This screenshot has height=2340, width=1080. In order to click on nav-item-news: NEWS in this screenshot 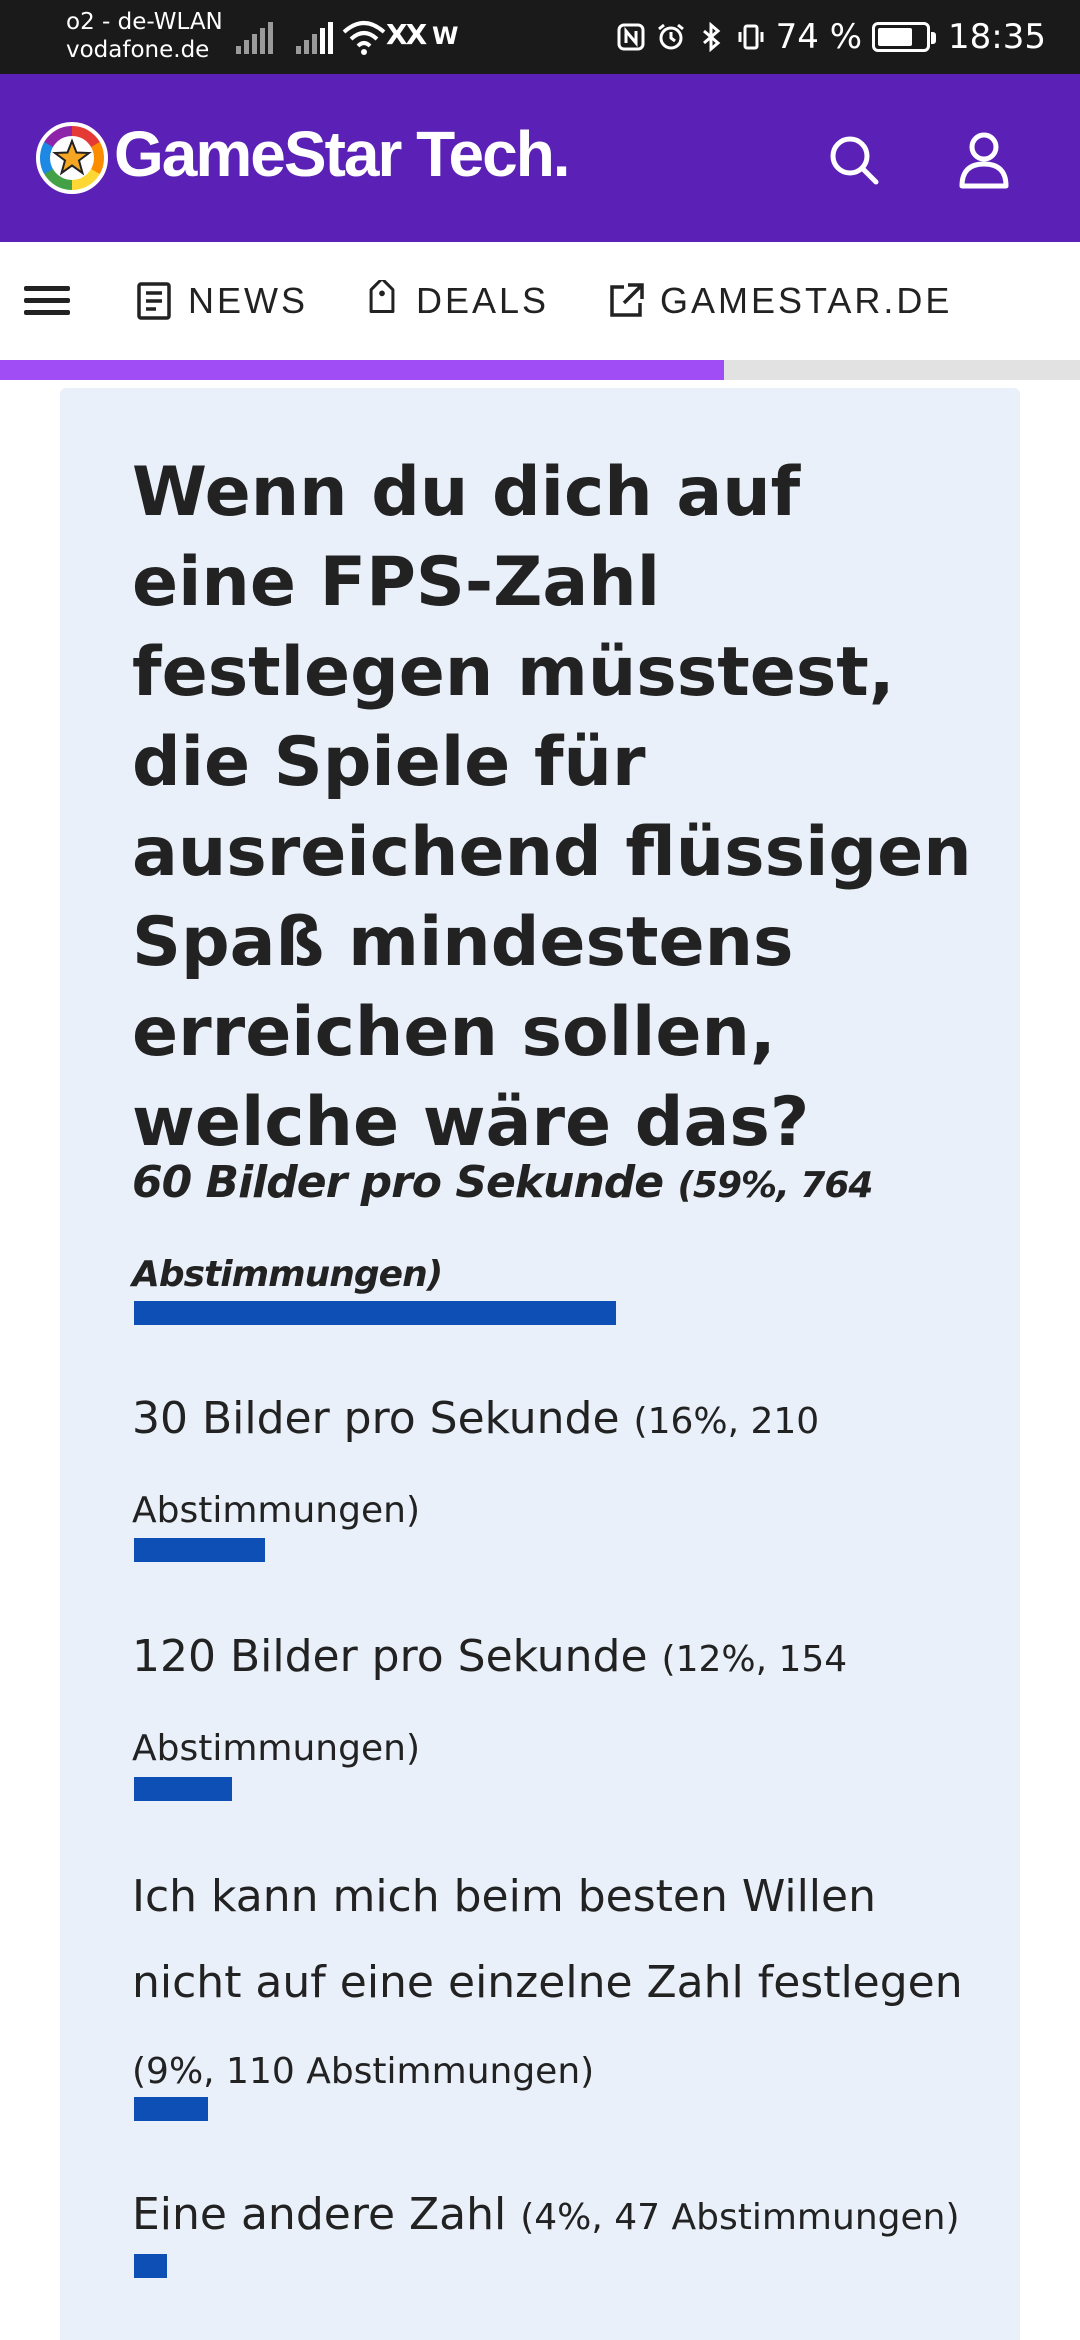, I will do `click(221, 301)`.